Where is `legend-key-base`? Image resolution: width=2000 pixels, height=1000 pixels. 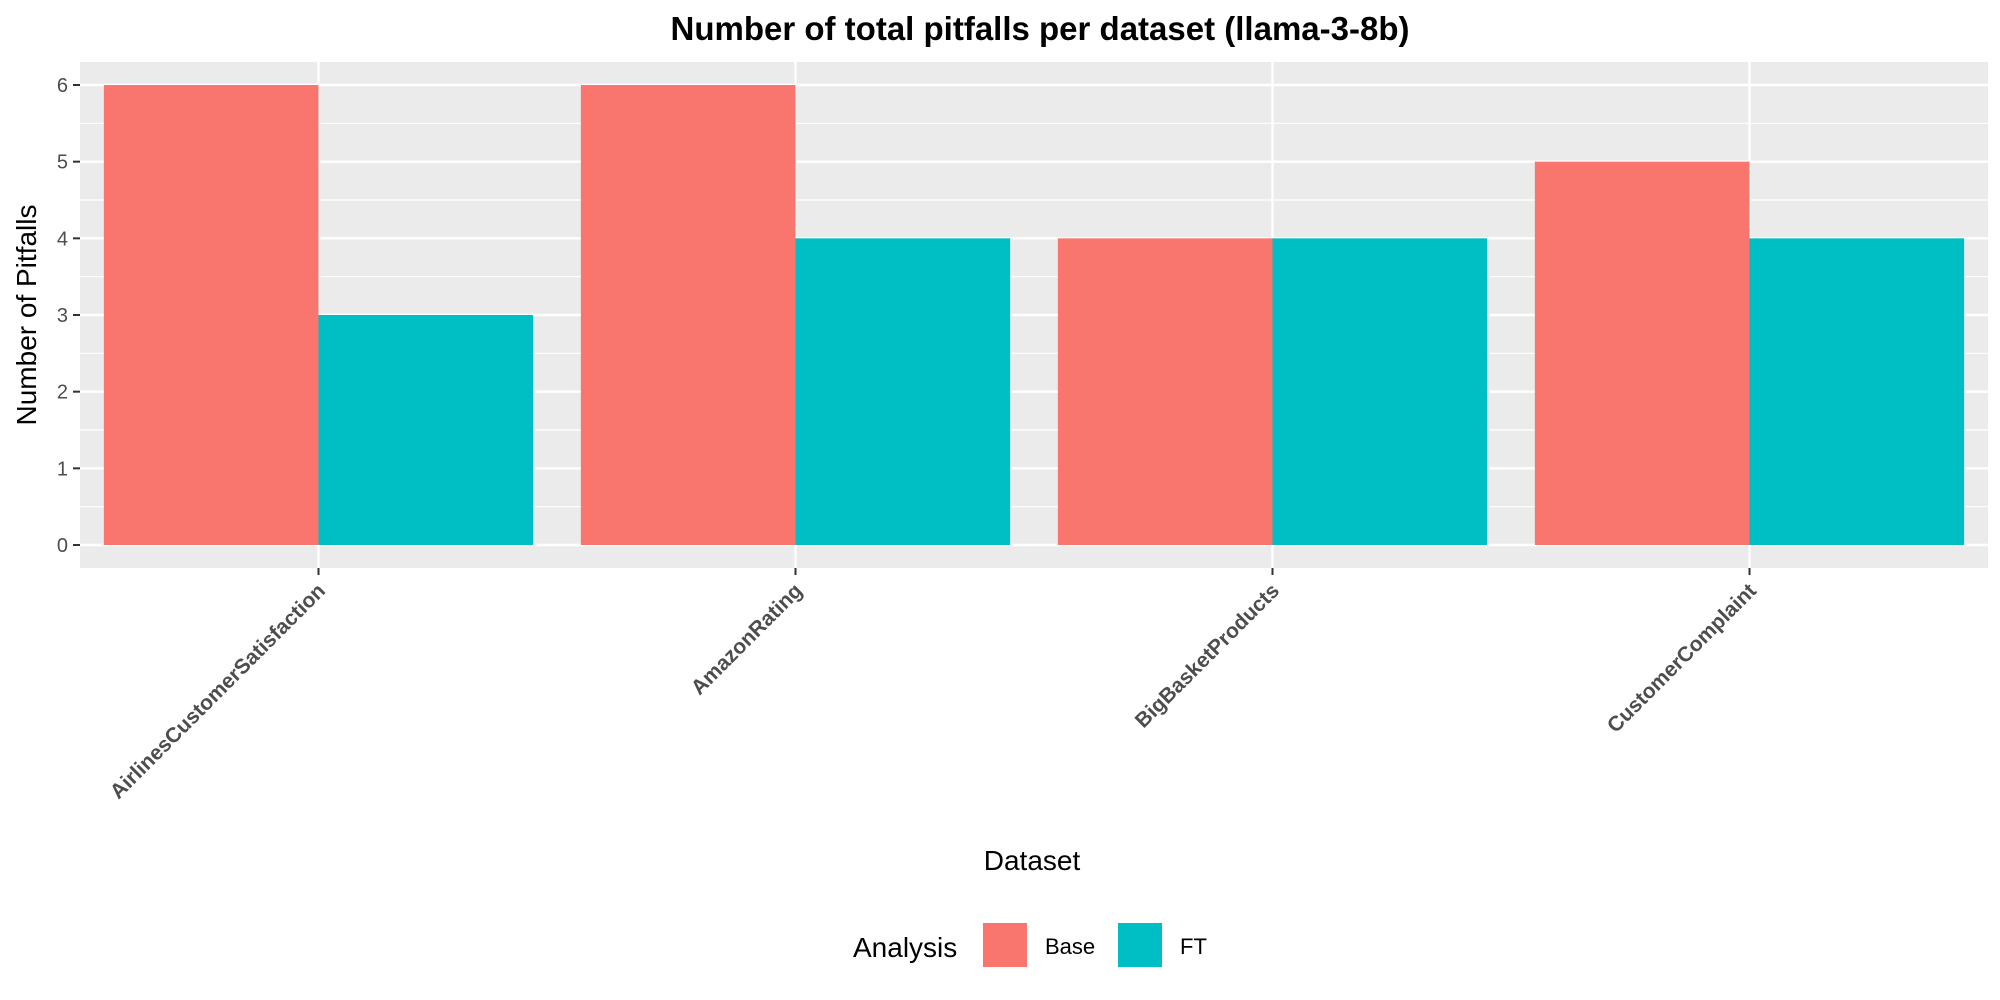 legend-key-base is located at coordinates (1005, 945).